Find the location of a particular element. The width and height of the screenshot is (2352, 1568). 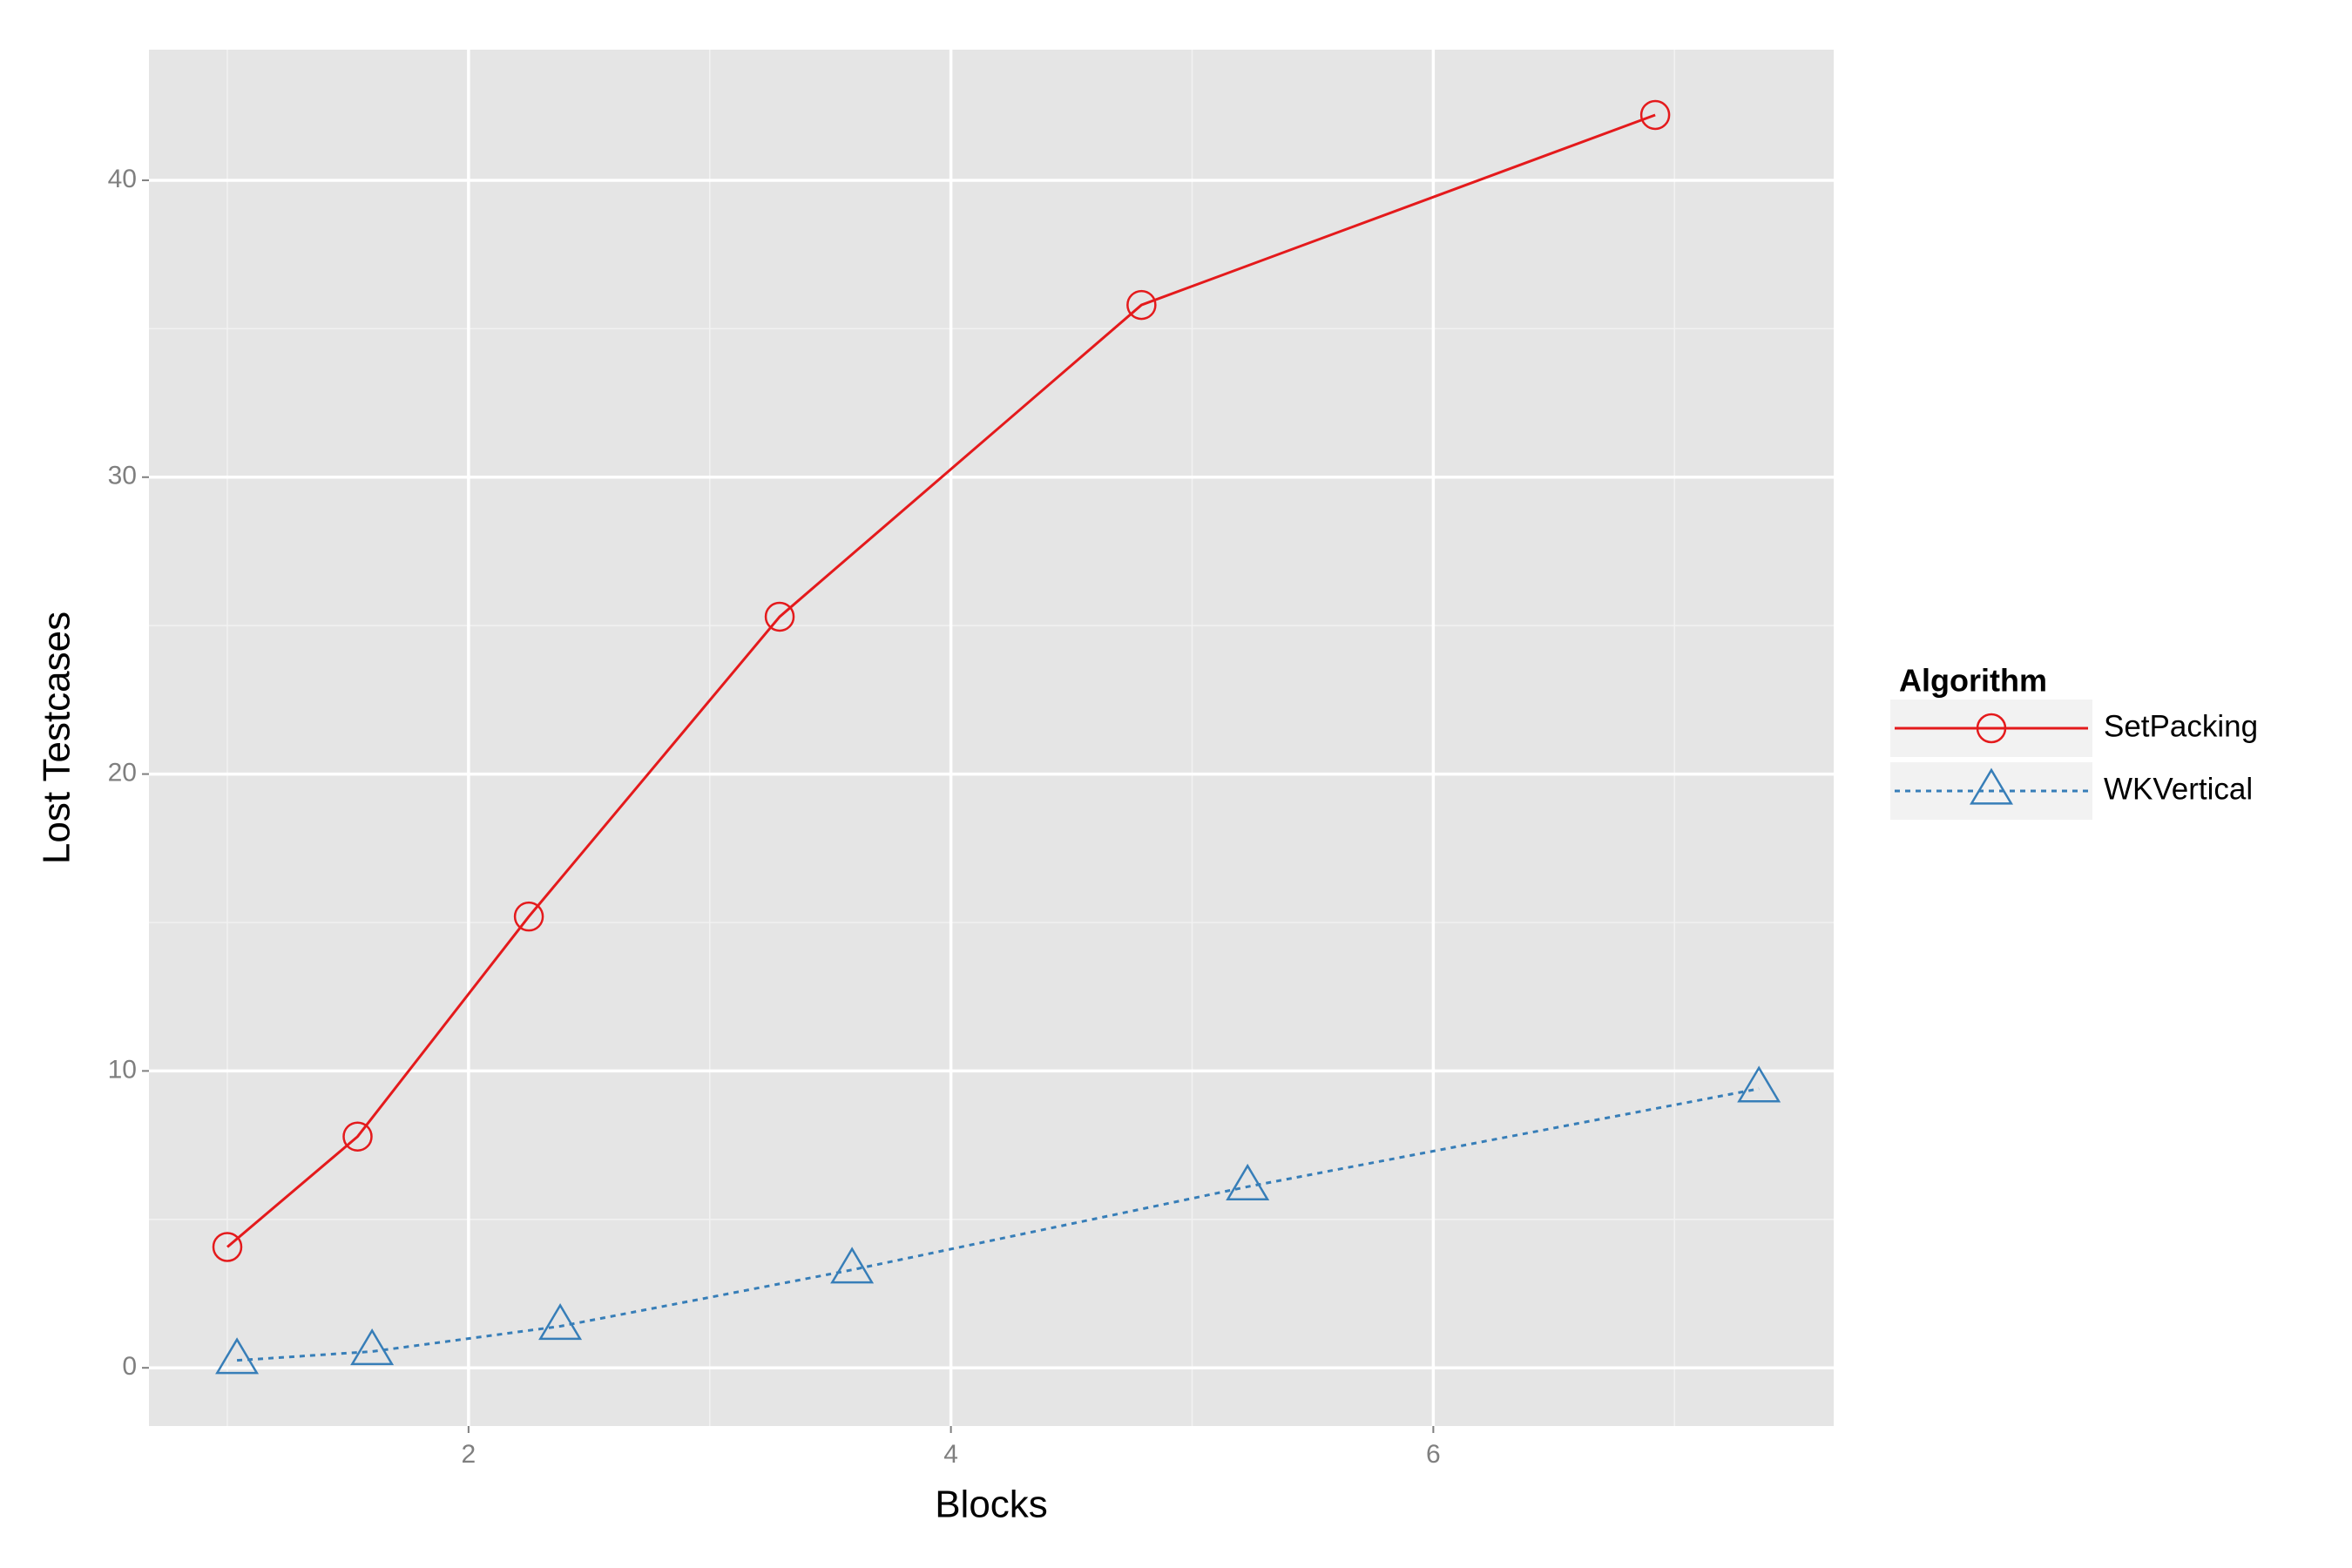

y-tick-label: 0 is located at coordinates (129, 1366).